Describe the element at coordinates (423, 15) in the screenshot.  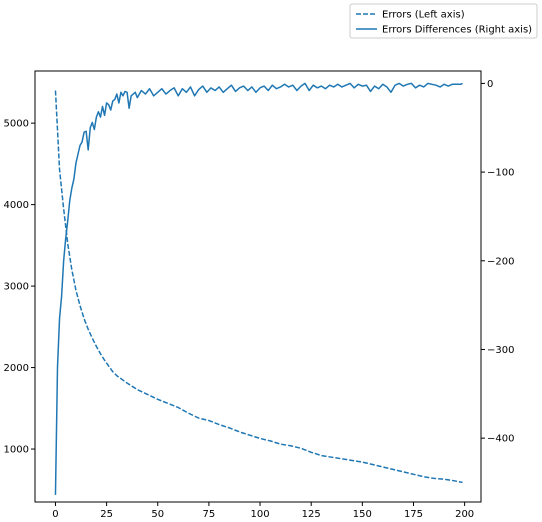
I see `legend-label-errors-left: Errors (Left axis)` at that location.